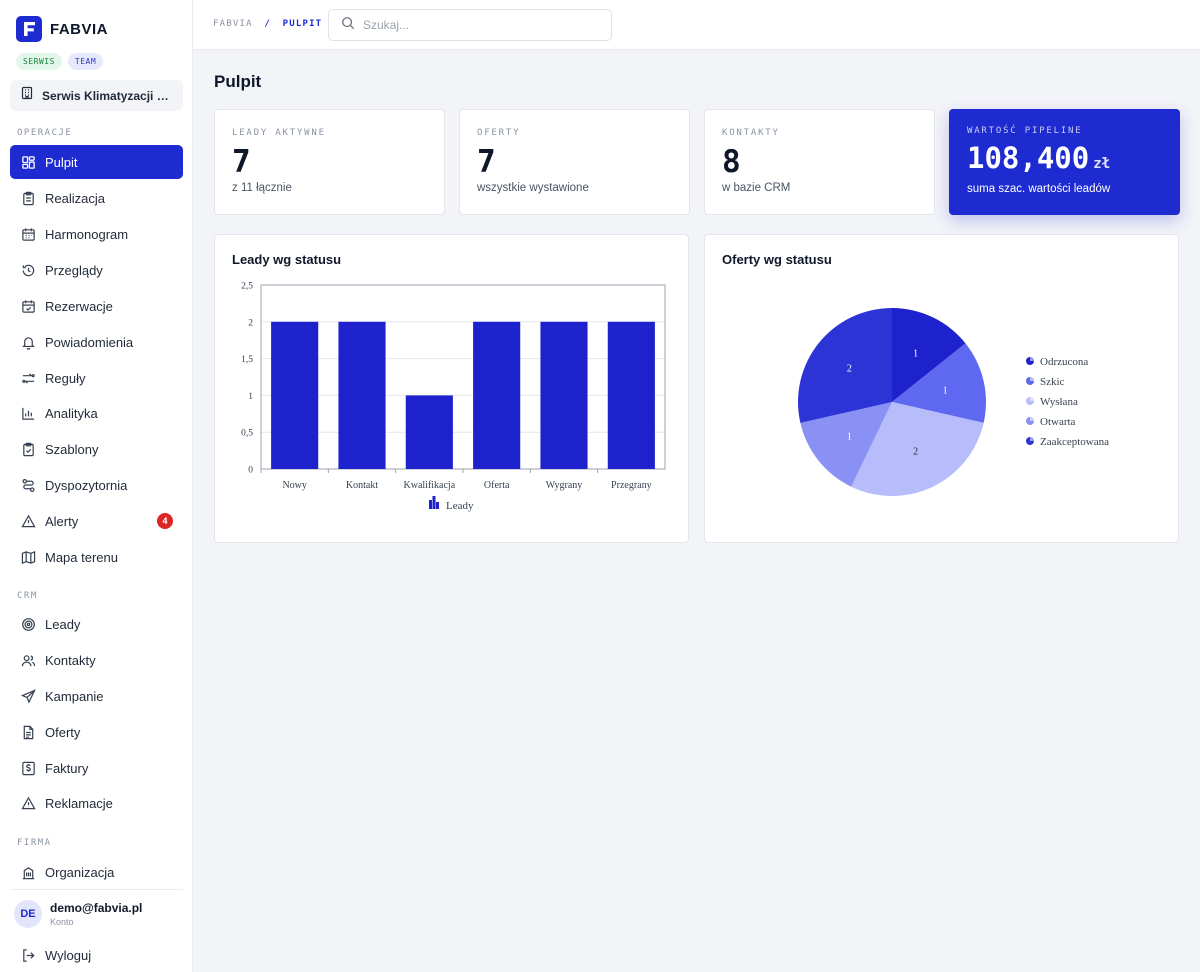  Describe the element at coordinates (28, 955) in the screenshot. I see `logout-icon` at that location.